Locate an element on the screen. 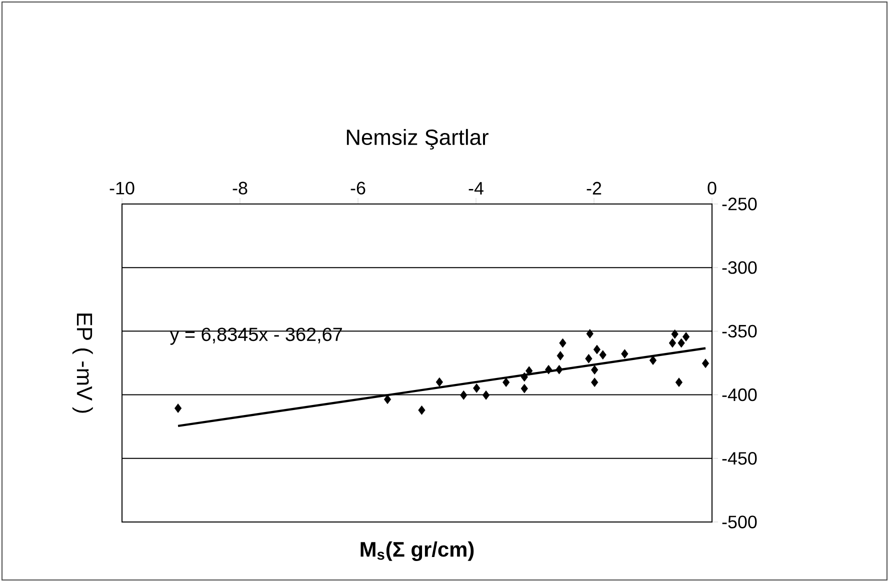  annotation: y = 6,8345x - 362,67 is located at coordinates (256, 336).